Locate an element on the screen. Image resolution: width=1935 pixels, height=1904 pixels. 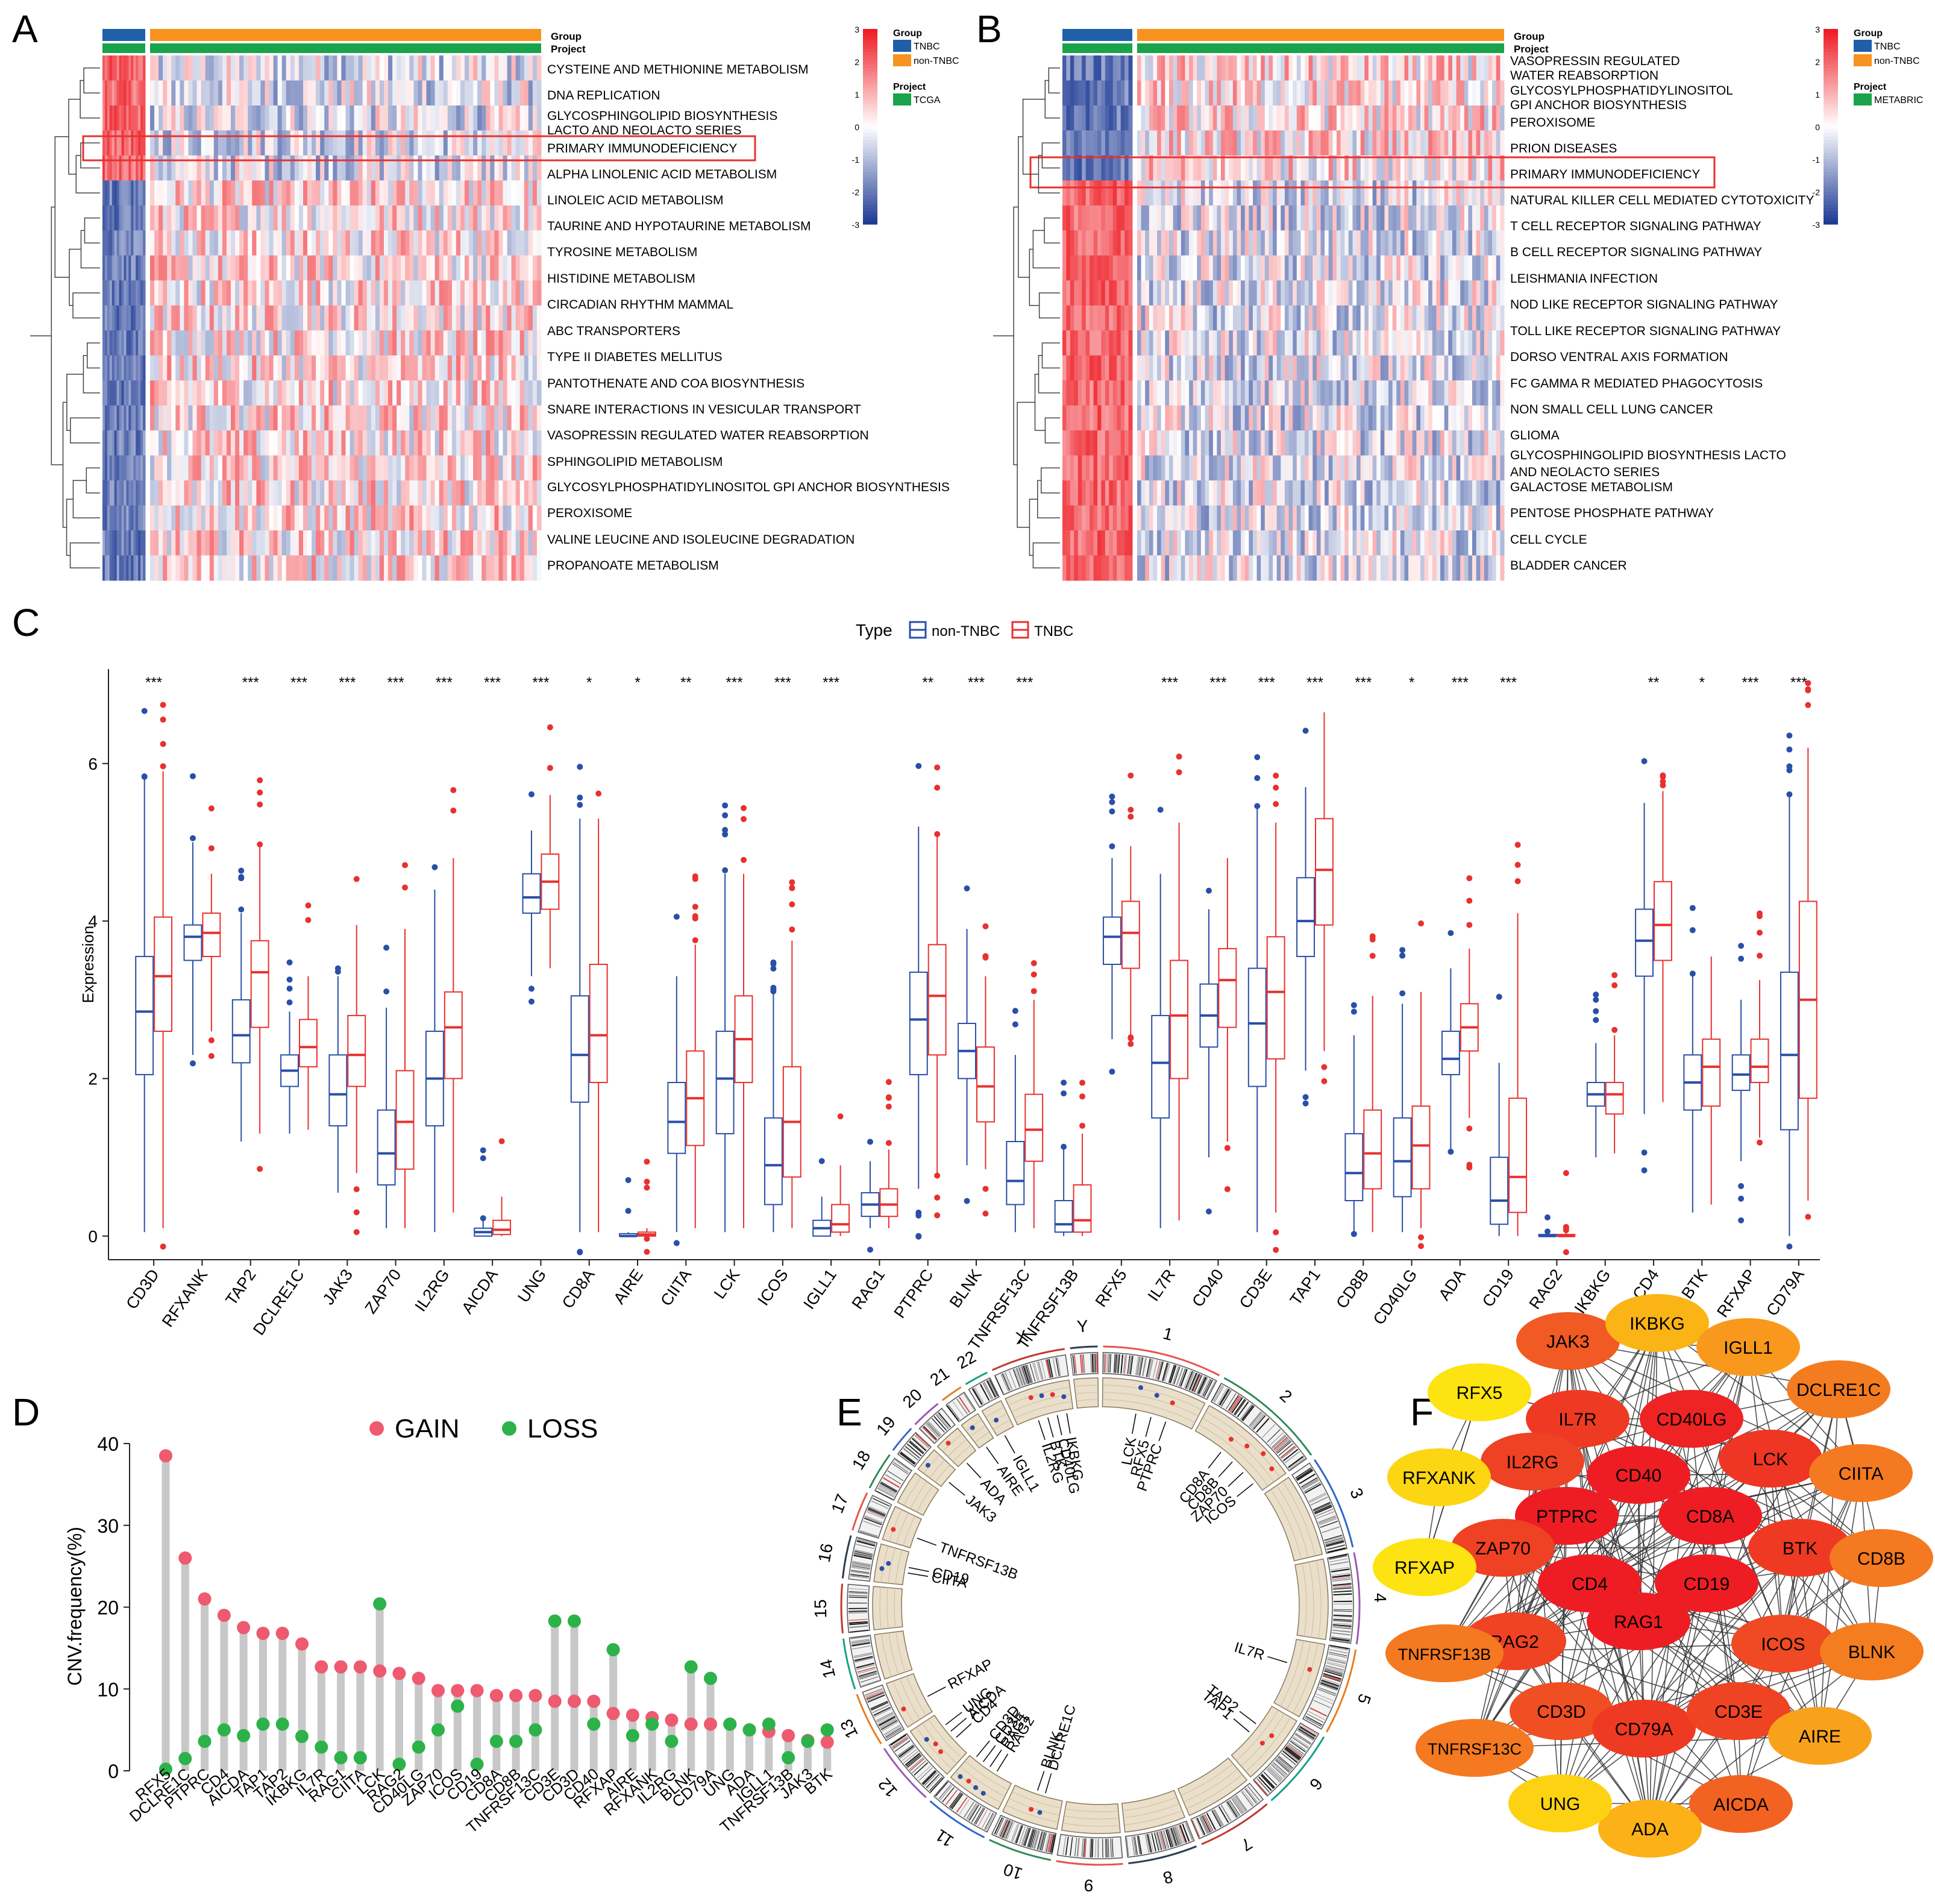
colorbar-tick: 0 is located at coordinates (1817, 127).